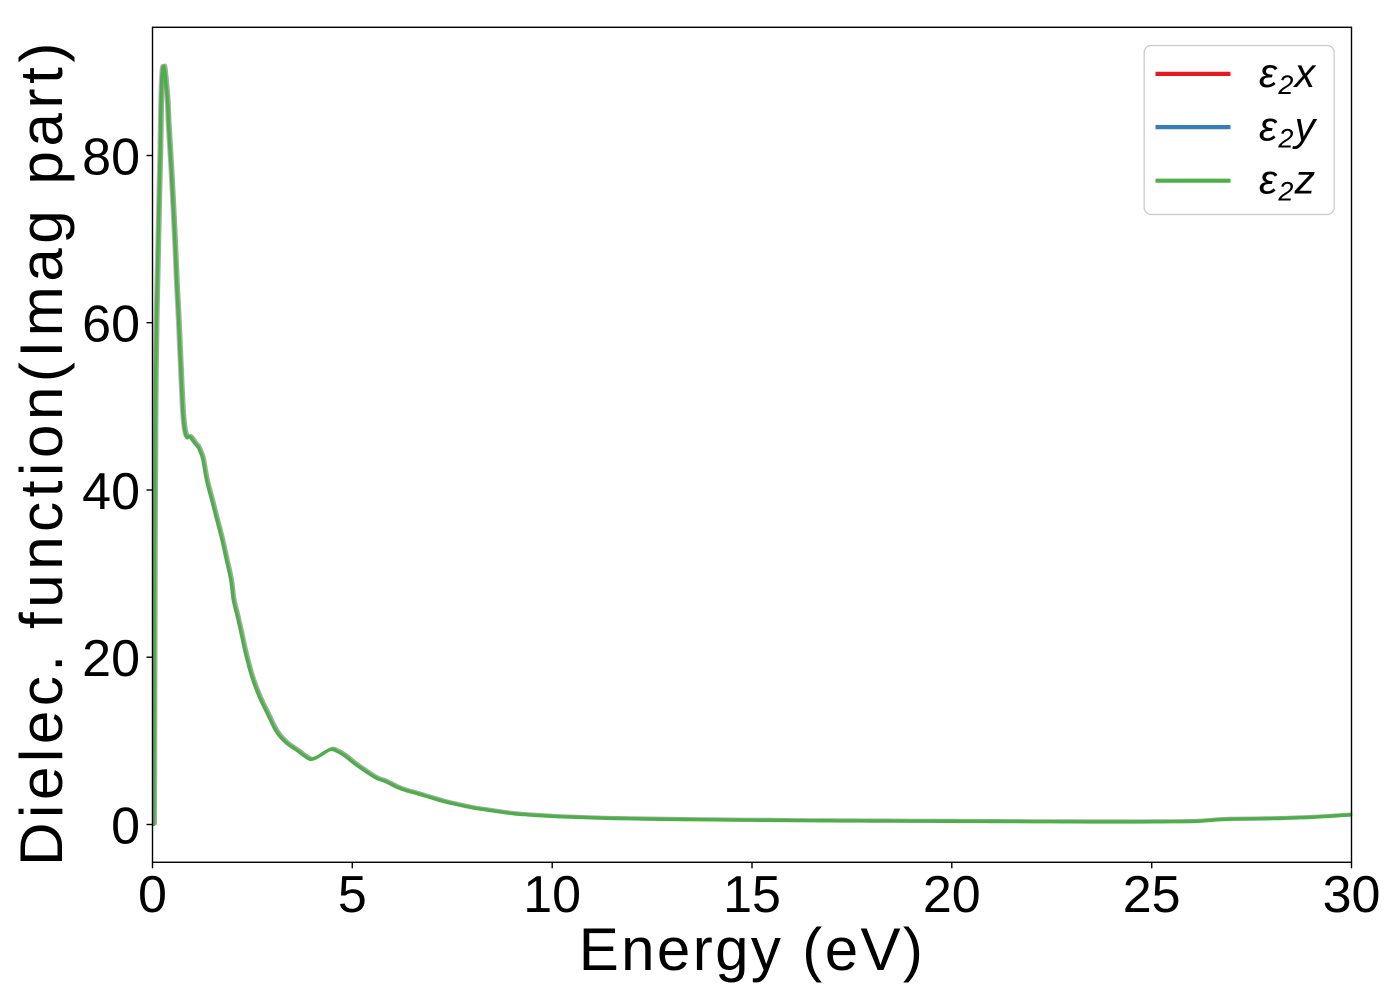 This screenshot has width=1400, height=1000. Describe the element at coordinates (1352, 895) in the screenshot. I see `svg-text: 30` at that location.